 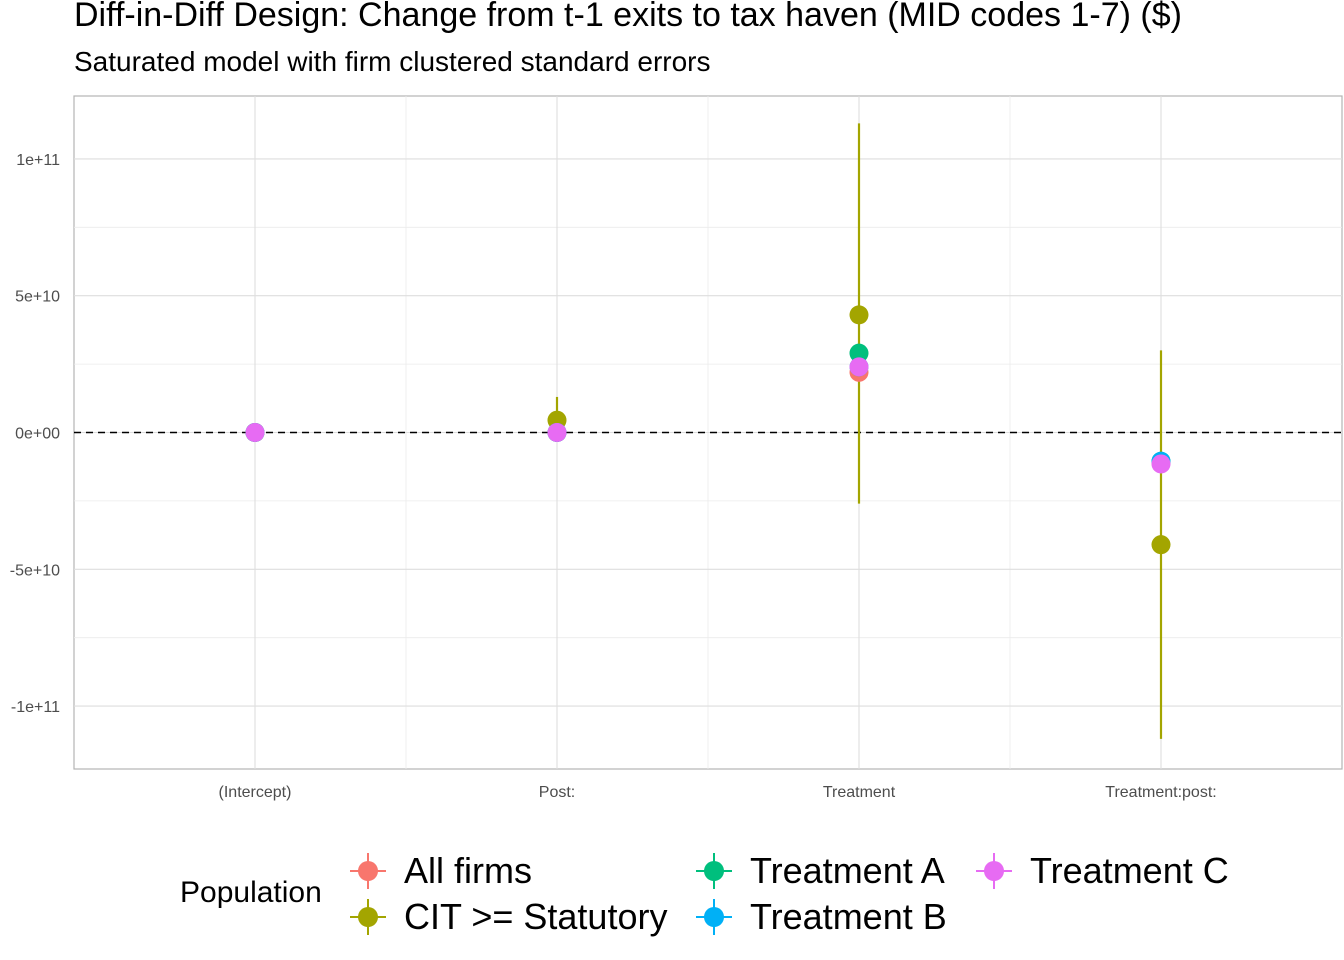 What do you see at coordinates (38, 160) in the screenshot?
I see `y-tick-label: 1e+11` at bounding box center [38, 160].